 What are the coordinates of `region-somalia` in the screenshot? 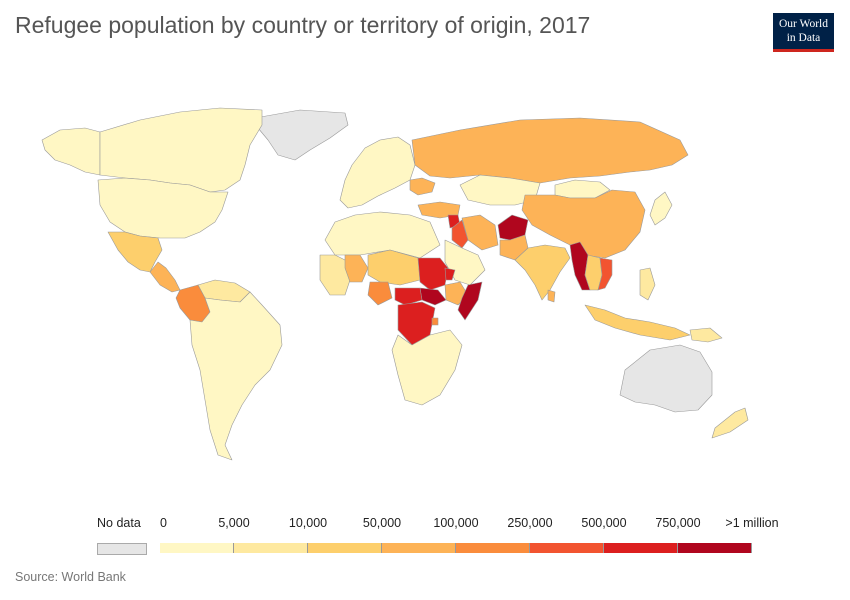 It's located at (470, 301).